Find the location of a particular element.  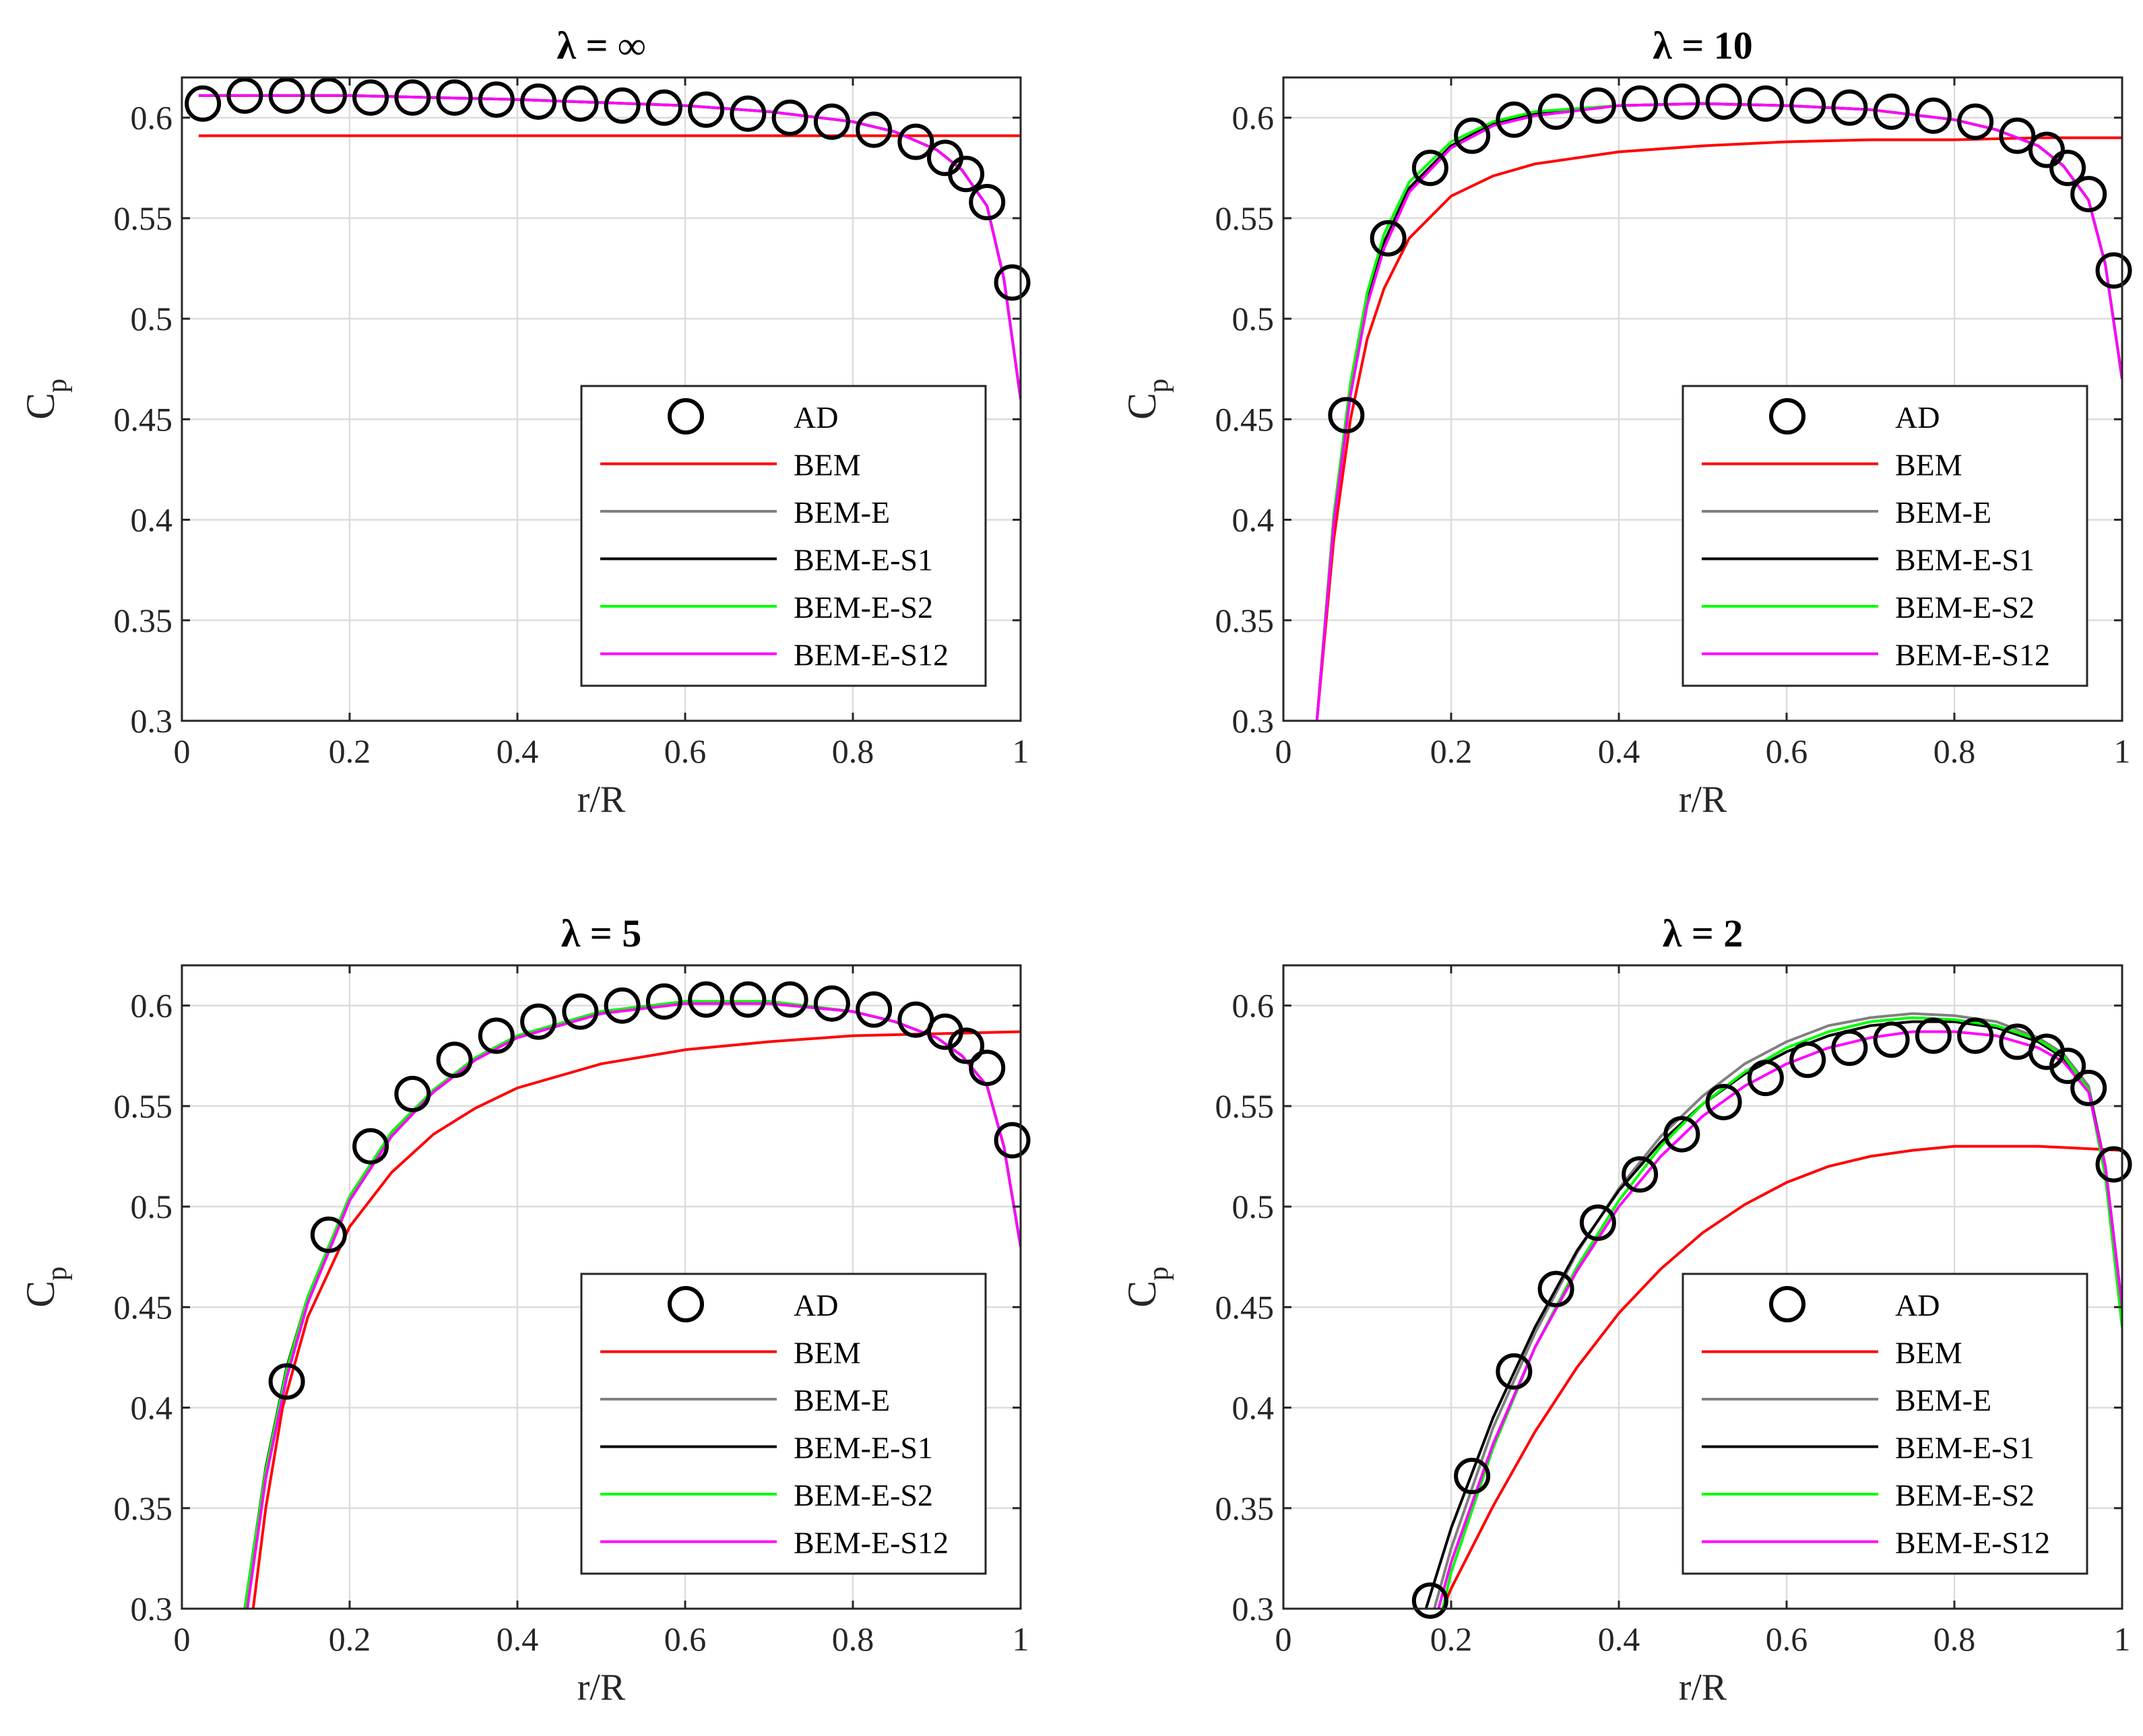

chart-title: λ = 10 is located at coordinates (1703, 45).